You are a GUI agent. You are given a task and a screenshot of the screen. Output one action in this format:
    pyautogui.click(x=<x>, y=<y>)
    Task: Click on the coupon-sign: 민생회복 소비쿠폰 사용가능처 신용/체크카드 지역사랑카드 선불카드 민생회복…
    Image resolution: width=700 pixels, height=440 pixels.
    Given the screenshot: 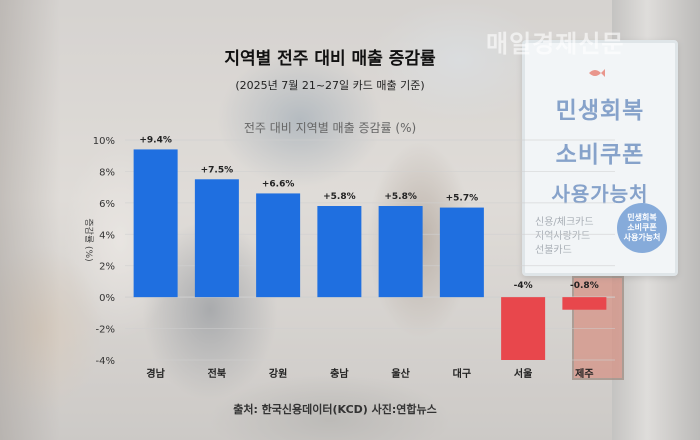 What is the action you would take?
    pyautogui.click(x=600, y=158)
    